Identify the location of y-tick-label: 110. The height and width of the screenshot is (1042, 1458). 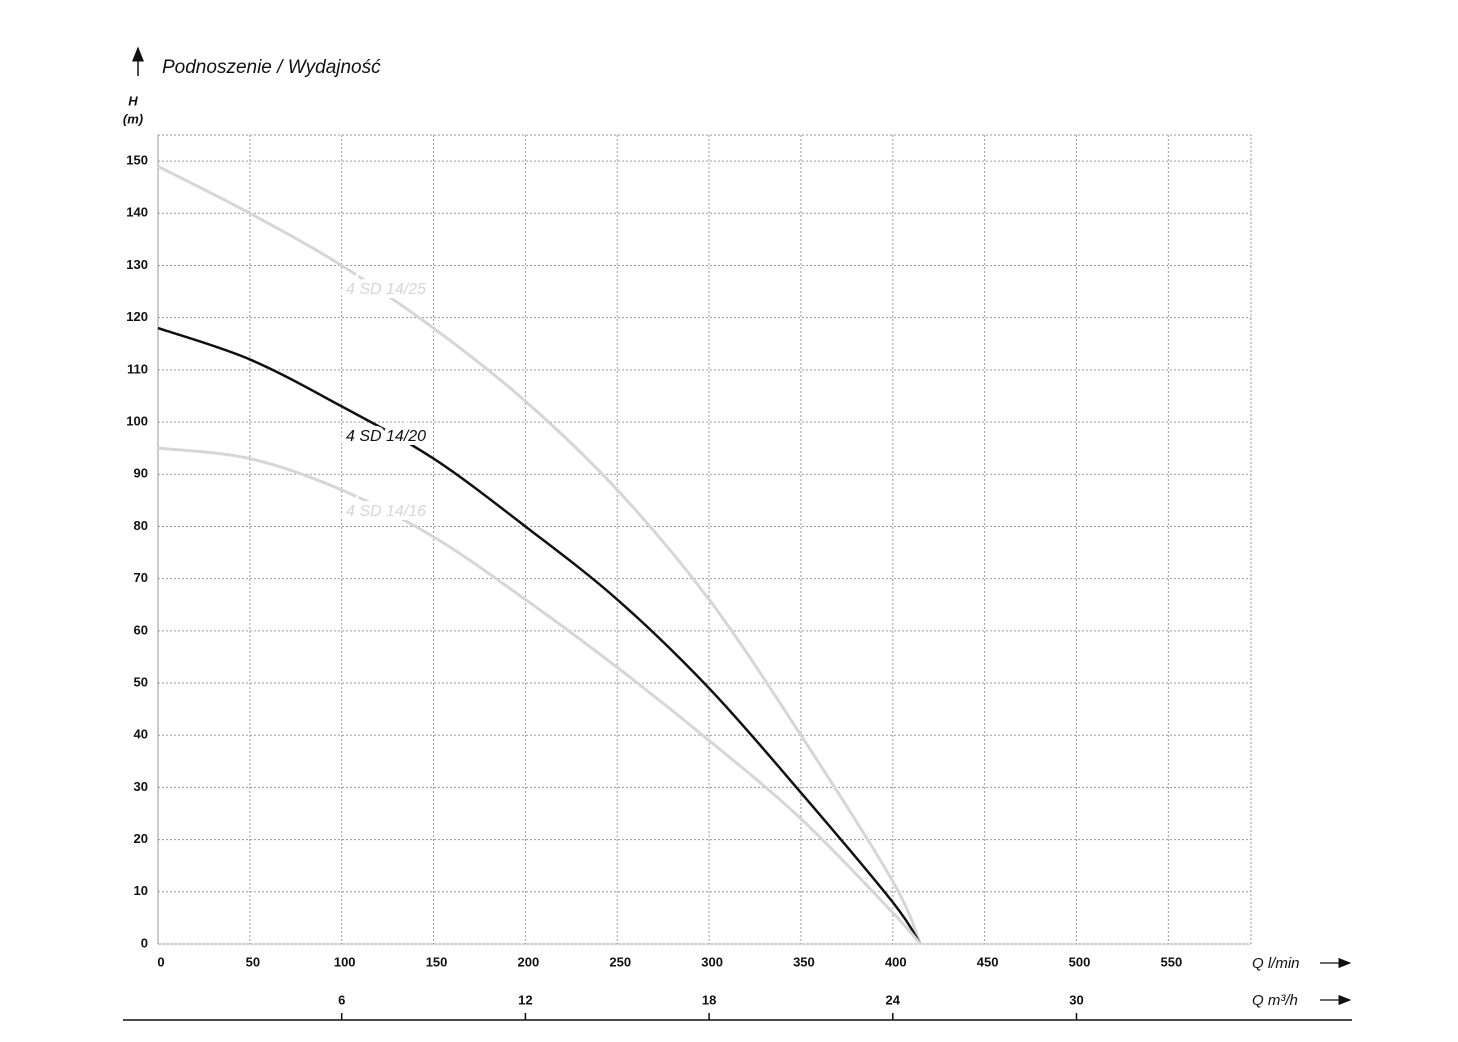
(137, 368).